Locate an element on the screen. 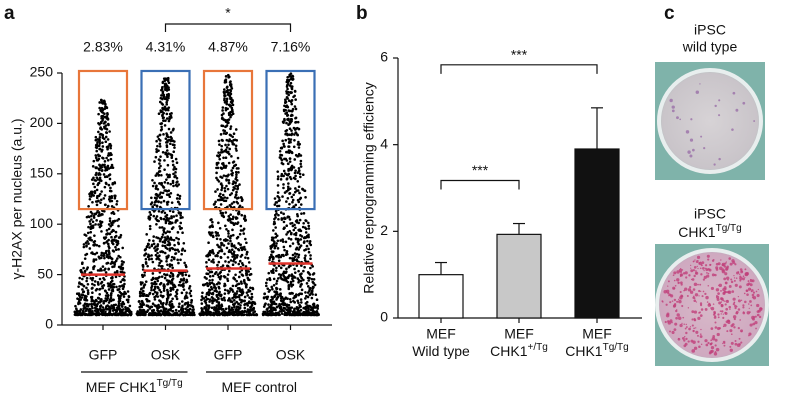 This screenshot has height=400, width=788. significance-bracket is located at coordinates (480, 184).